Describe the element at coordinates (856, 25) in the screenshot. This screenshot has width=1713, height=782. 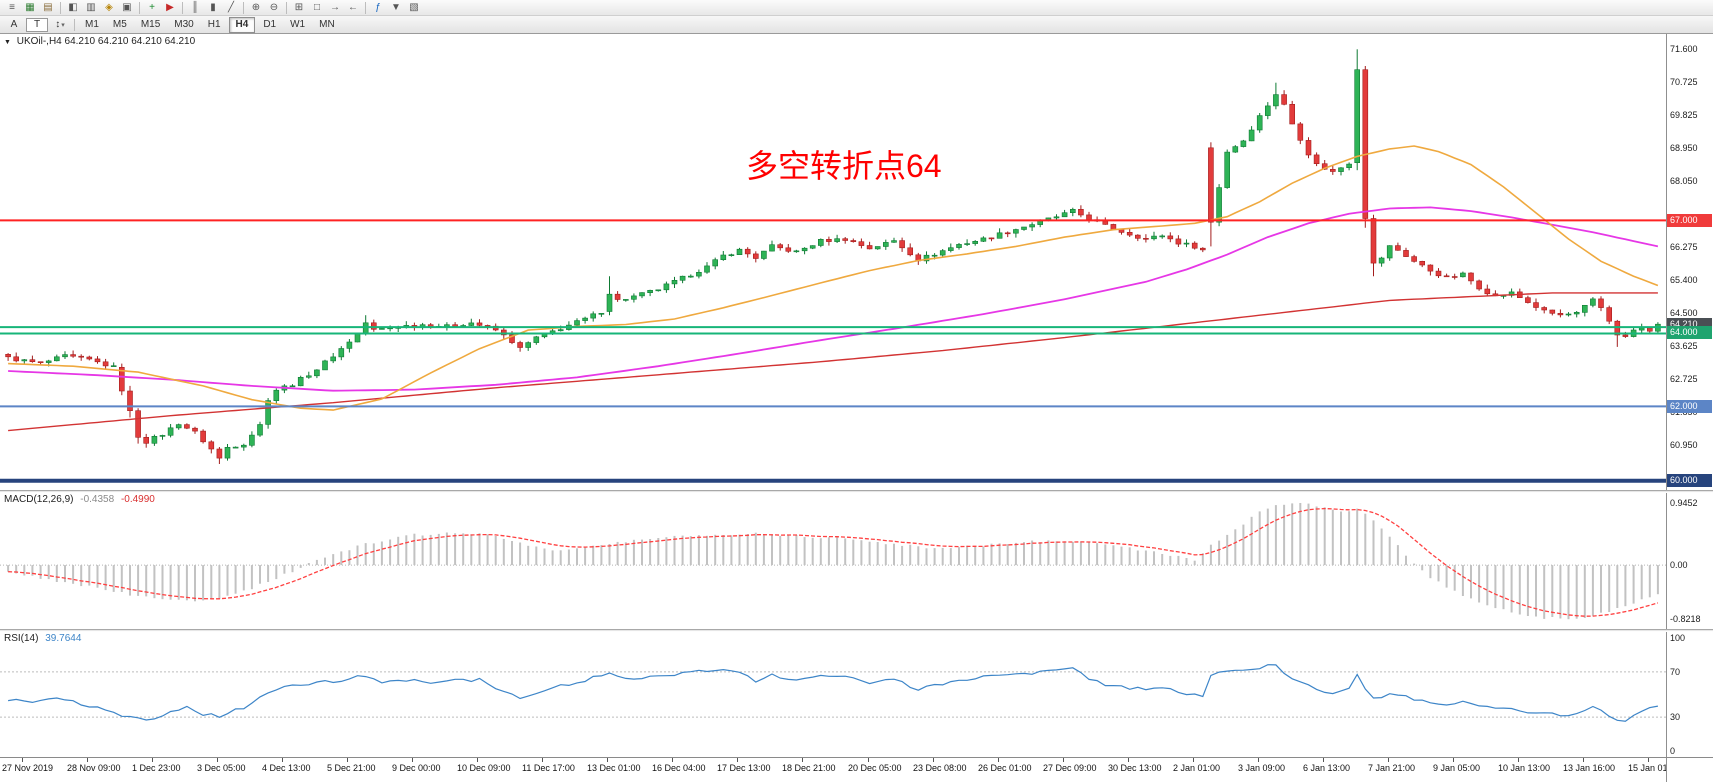
I see `chart-toolbar: A T ↕▾ M1 M5 M15 M30 H1 H4 D1 W1 MN` at that location.